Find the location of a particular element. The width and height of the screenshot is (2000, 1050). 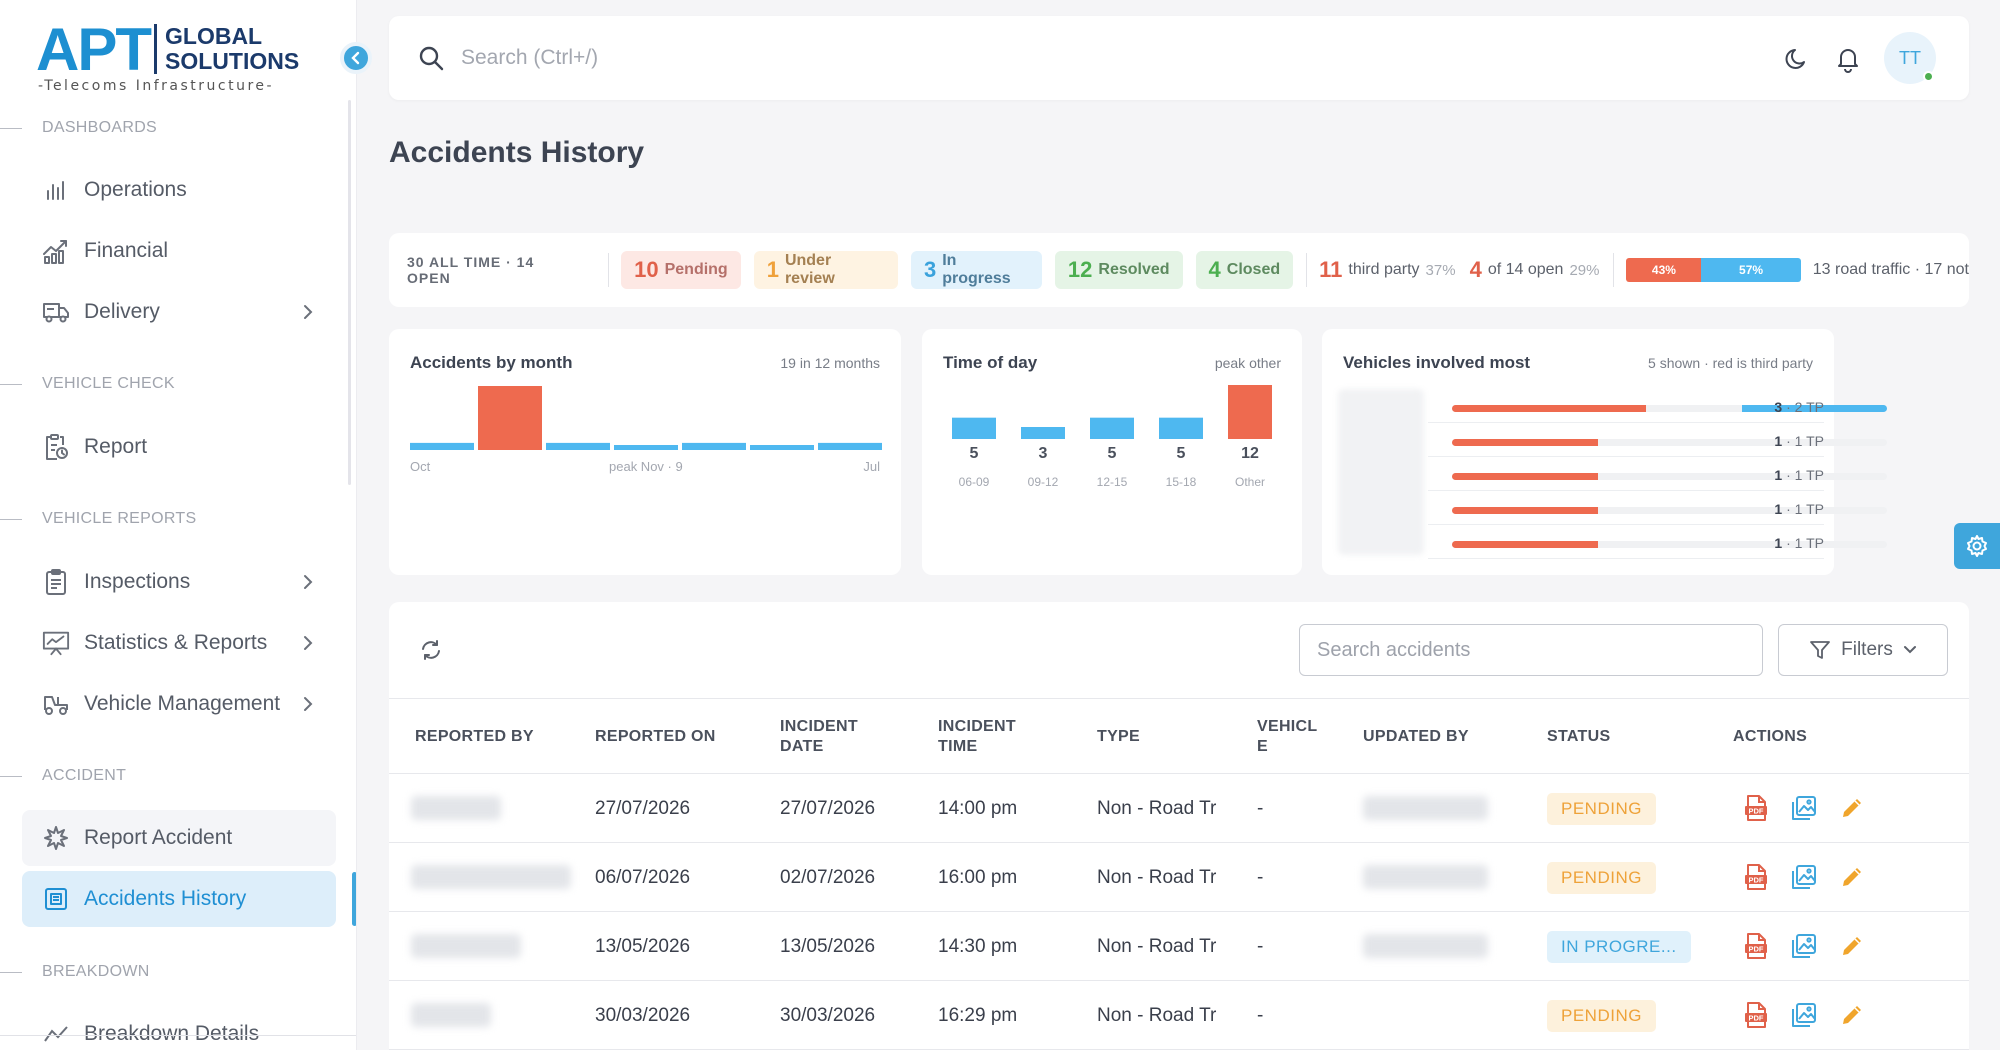

crash-icon is located at coordinates (56, 838).